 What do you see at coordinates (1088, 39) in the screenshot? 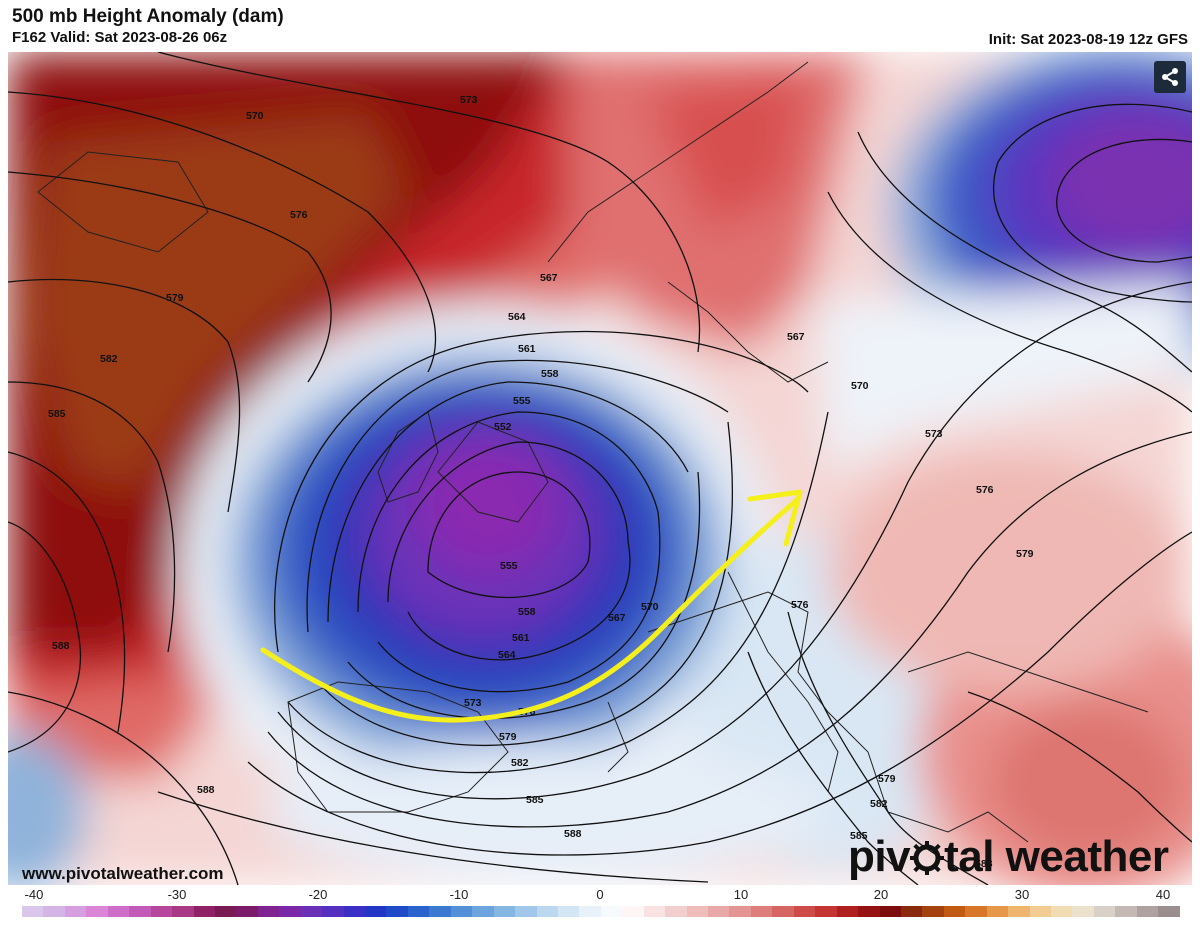
I see `init-time: Init: Sat 2023-08-19 12z GFS` at bounding box center [1088, 39].